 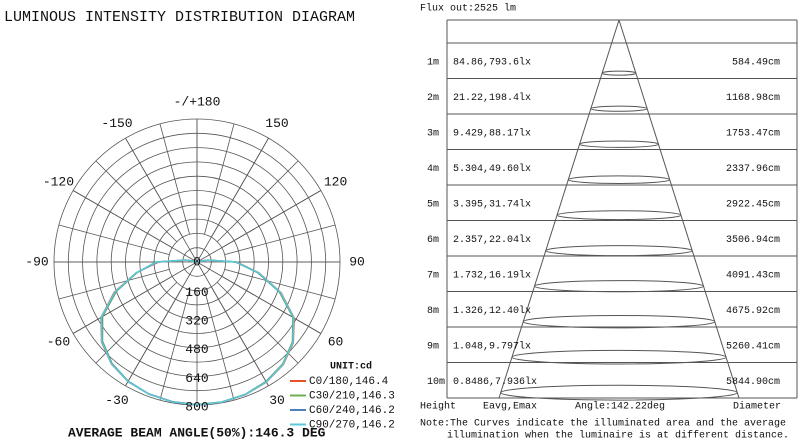 I want to click on angle-label: 30, so click(x=277, y=400).